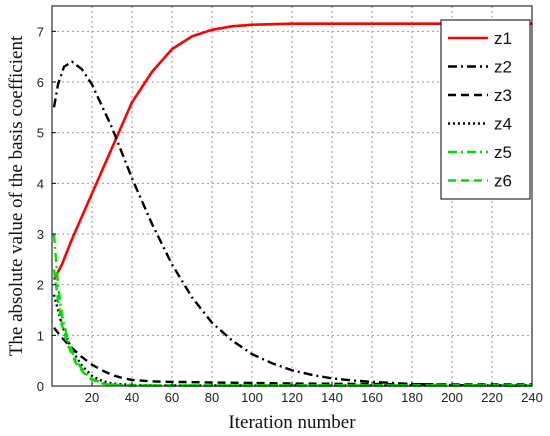  I want to click on x-tick-label: 220, so click(492, 397).